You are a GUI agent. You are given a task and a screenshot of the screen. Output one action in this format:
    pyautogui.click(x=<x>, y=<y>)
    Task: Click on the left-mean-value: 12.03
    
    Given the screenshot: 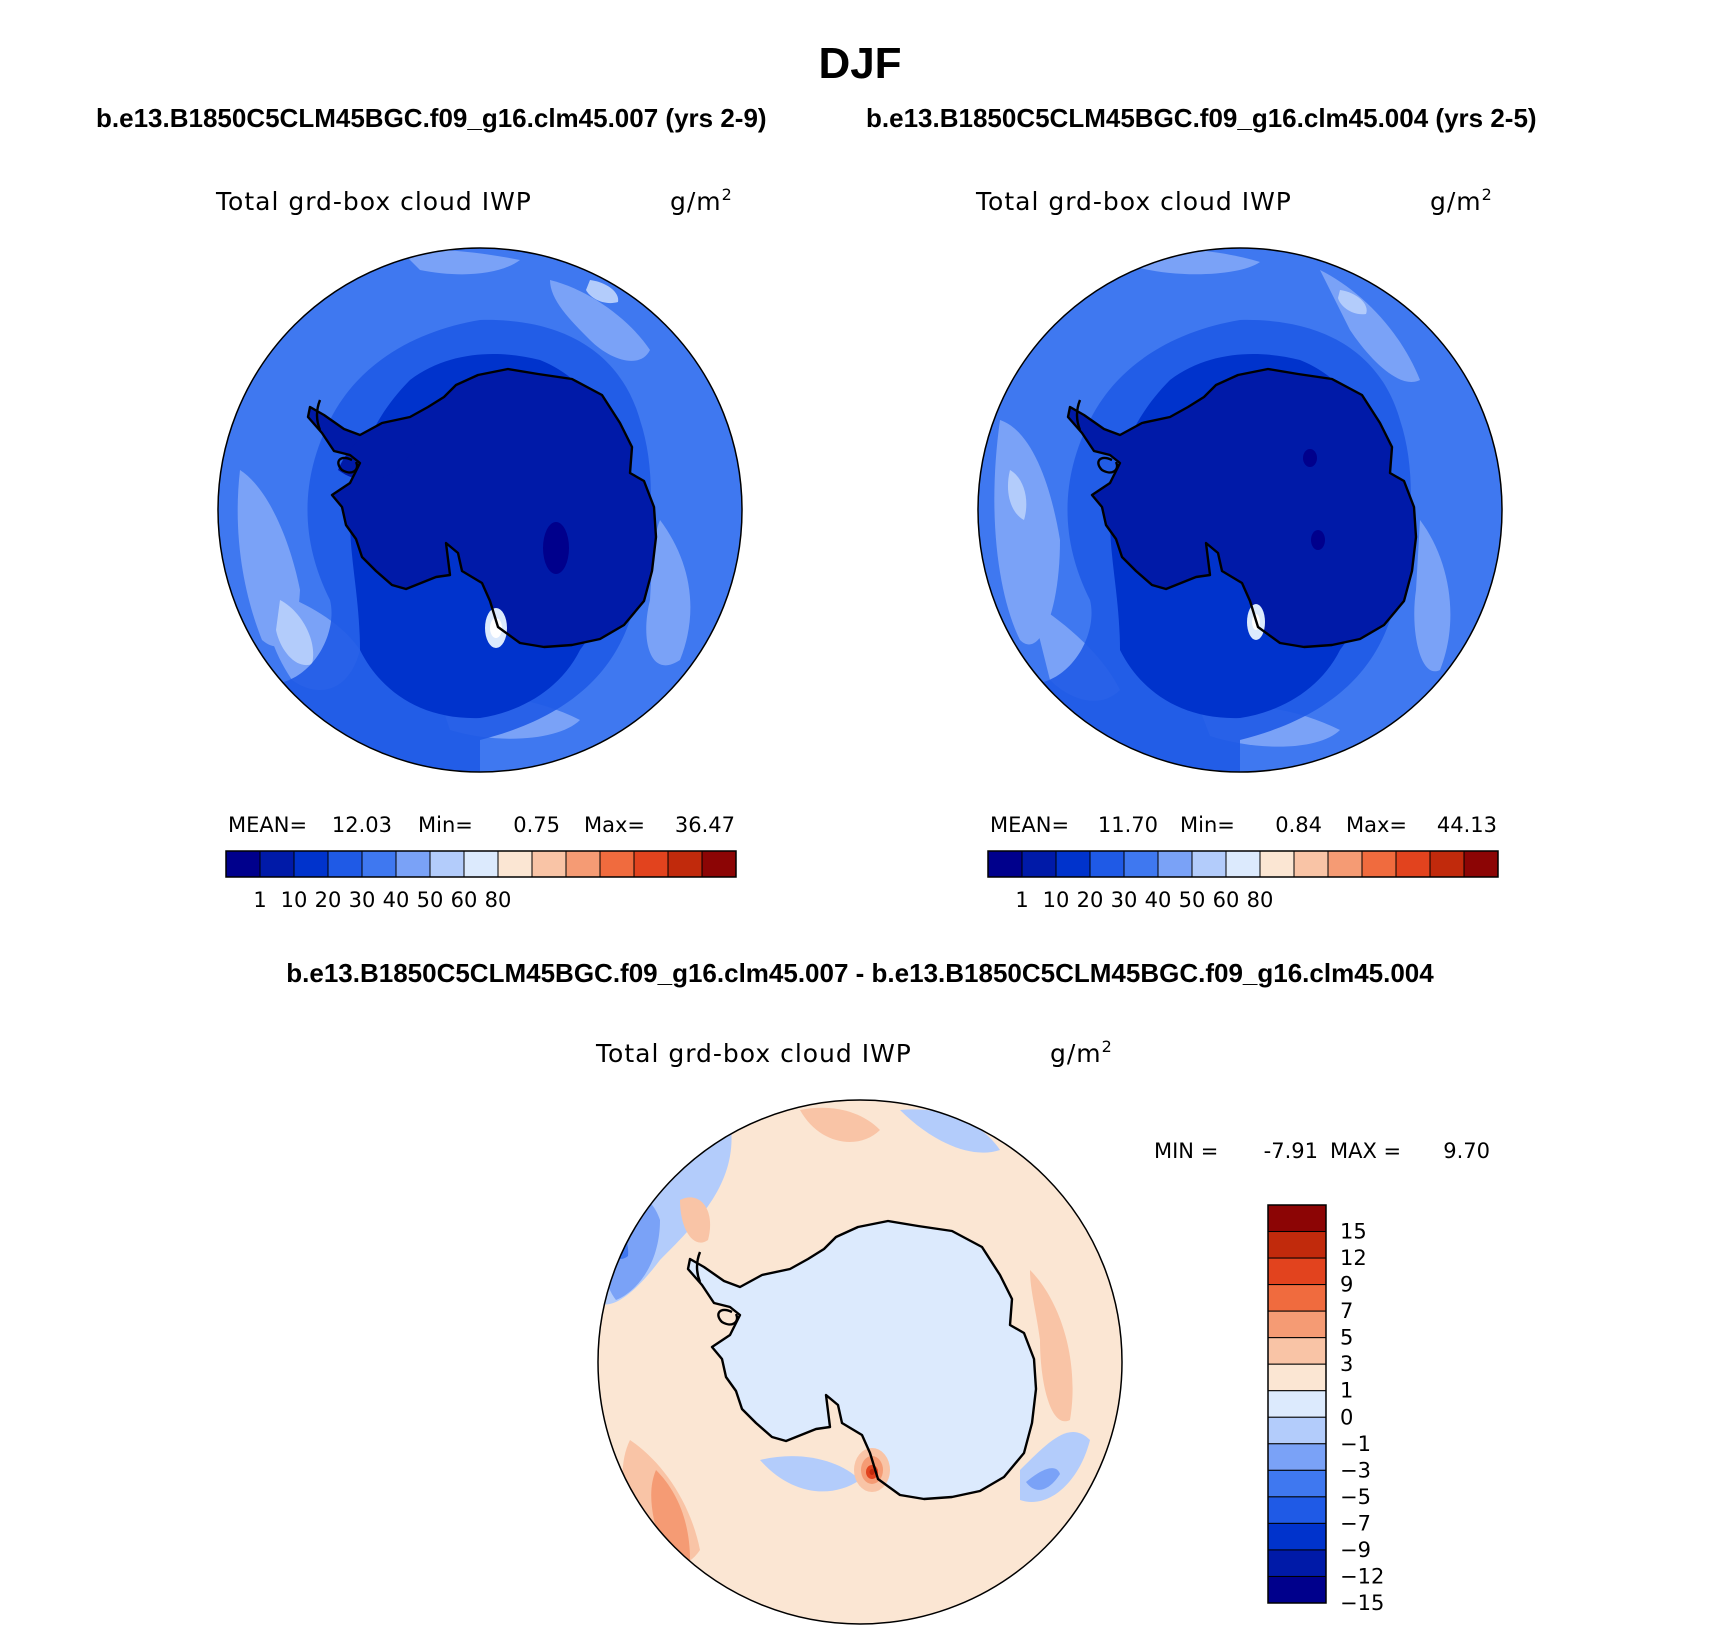 What is the action you would take?
    pyautogui.click(x=362, y=825)
    